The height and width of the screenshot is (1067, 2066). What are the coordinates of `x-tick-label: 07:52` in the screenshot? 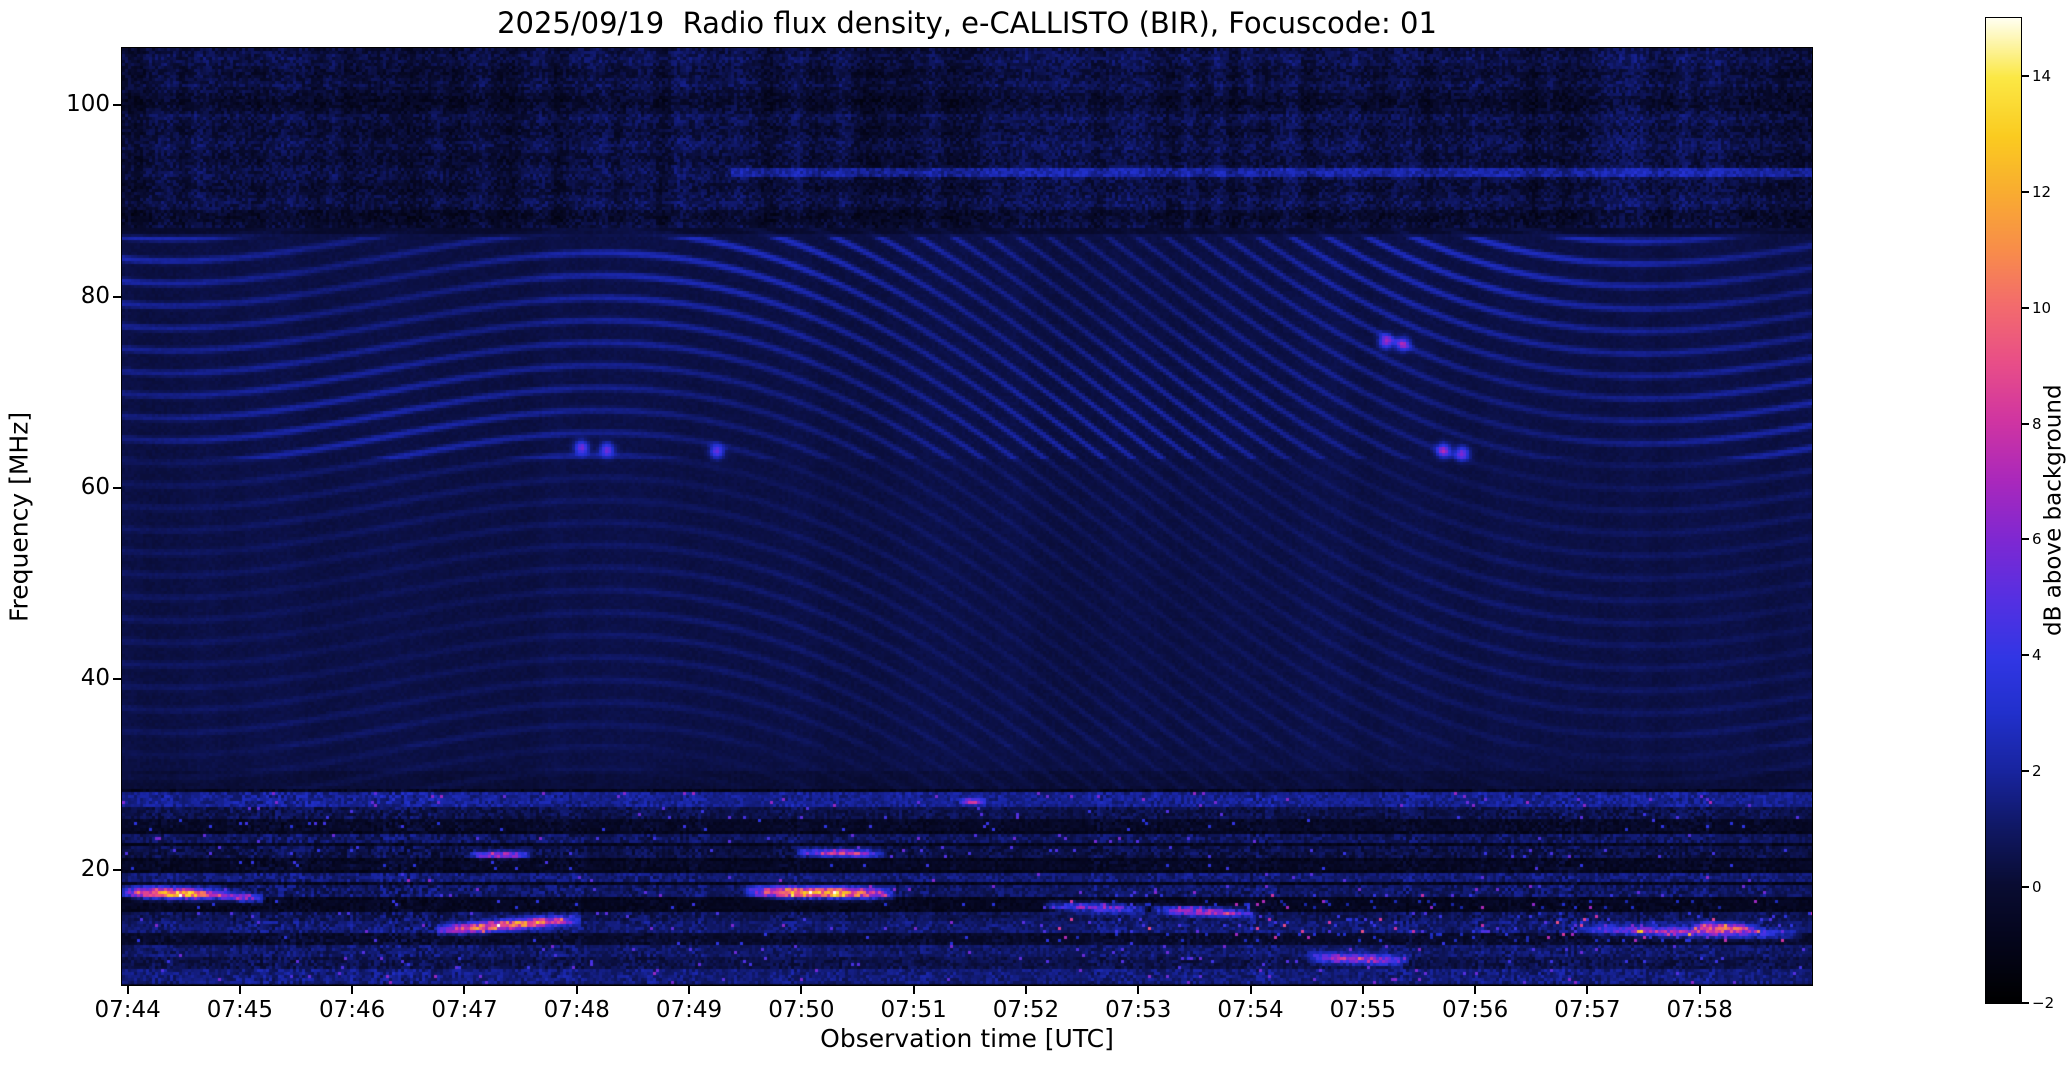 It's located at (1026, 1010).